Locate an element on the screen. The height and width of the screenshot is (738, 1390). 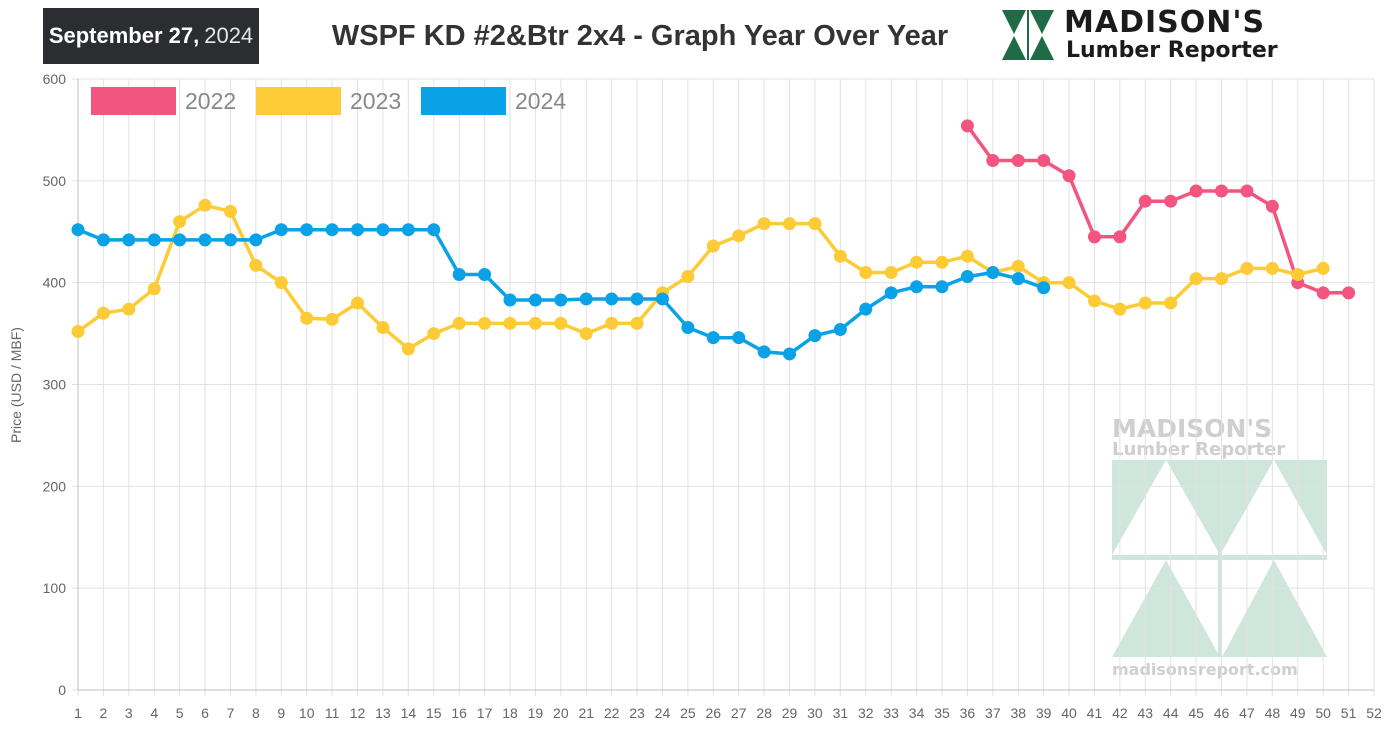
x-tick-label: 51 is located at coordinates (1349, 713).